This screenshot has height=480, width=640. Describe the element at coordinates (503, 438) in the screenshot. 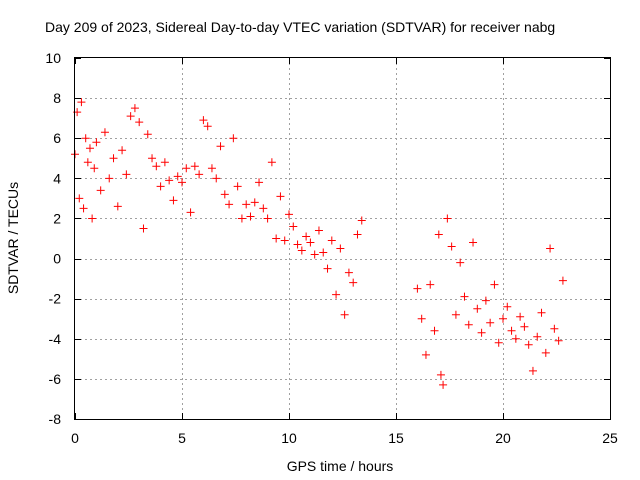

I see `x-tick-label: 20` at that location.